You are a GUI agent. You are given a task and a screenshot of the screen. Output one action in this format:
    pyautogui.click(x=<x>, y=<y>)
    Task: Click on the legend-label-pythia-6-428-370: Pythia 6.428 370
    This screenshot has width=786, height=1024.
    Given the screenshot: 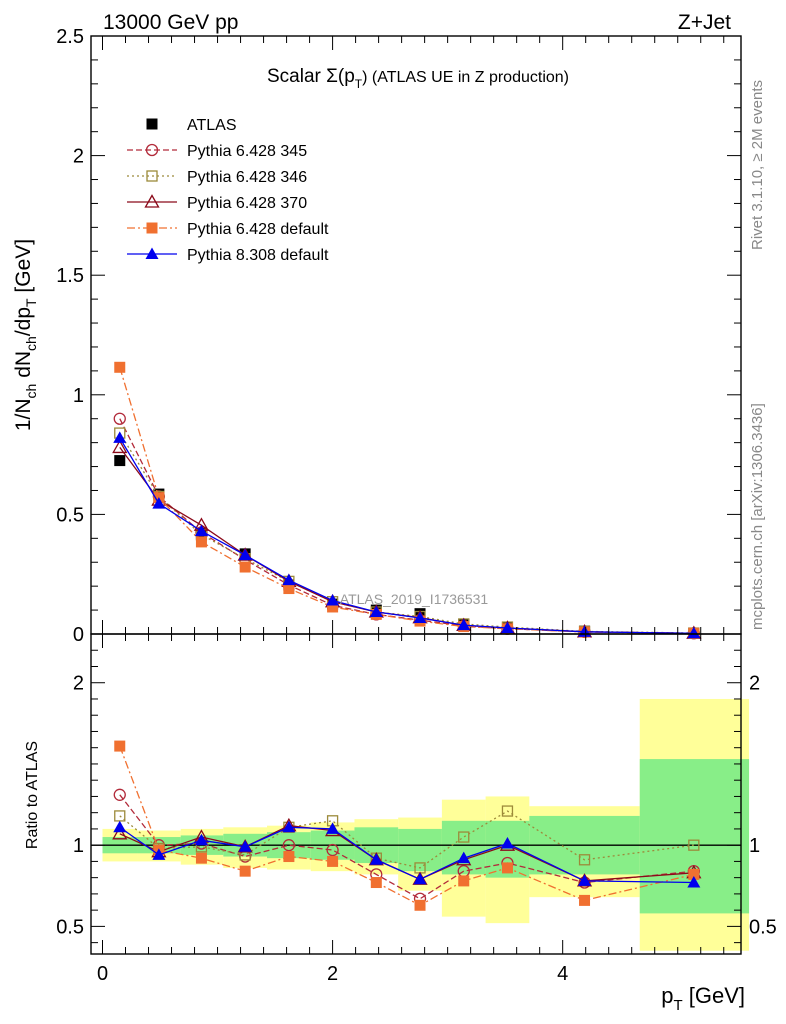 What is the action you would take?
    pyautogui.click(x=247, y=203)
    